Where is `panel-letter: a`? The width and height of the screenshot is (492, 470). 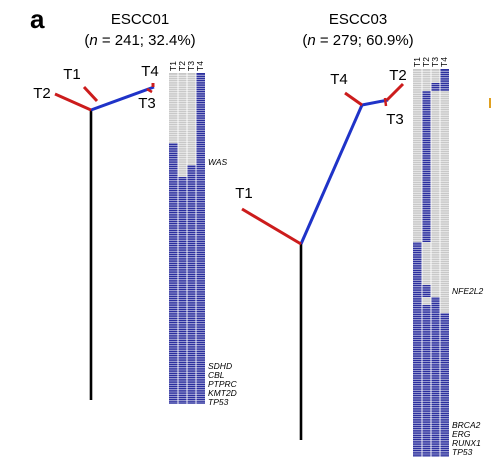 panel-letter: a is located at coordinates (37, 19).